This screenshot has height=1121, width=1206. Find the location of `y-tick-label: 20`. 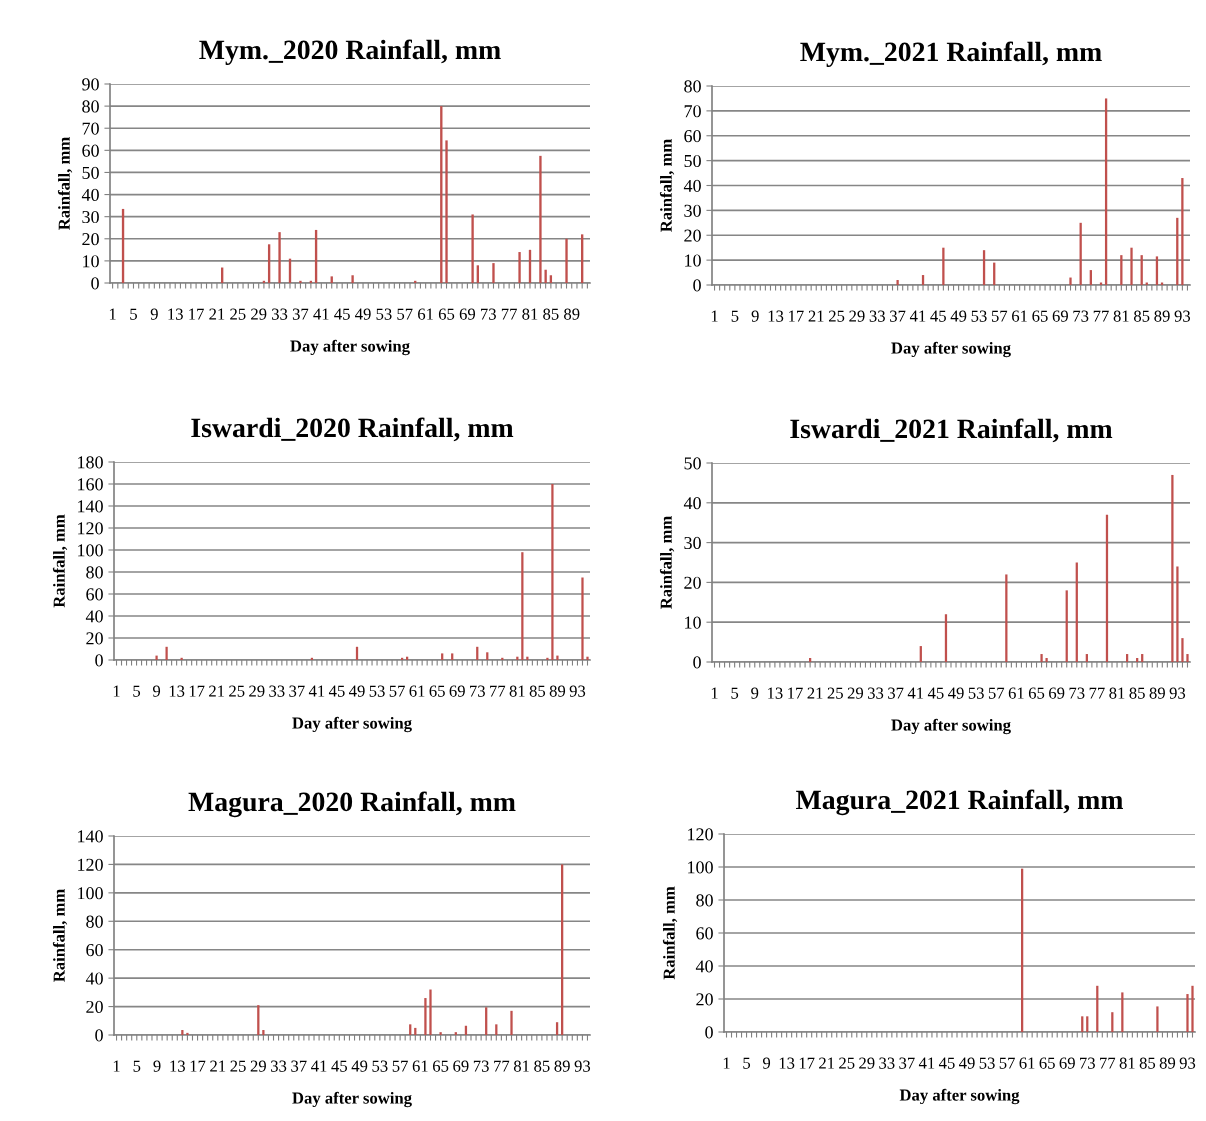

y-tick-label: 20 is located at coordinates (90, 239).